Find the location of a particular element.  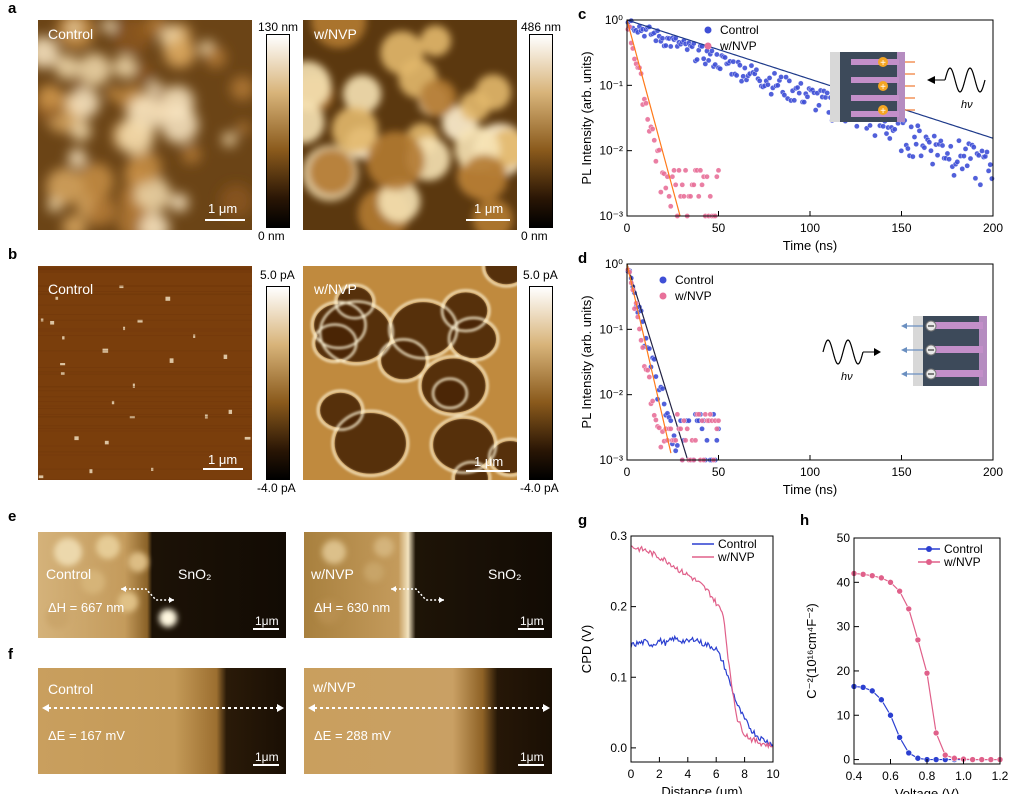

legend-marker is located at coordinates (708, 30).